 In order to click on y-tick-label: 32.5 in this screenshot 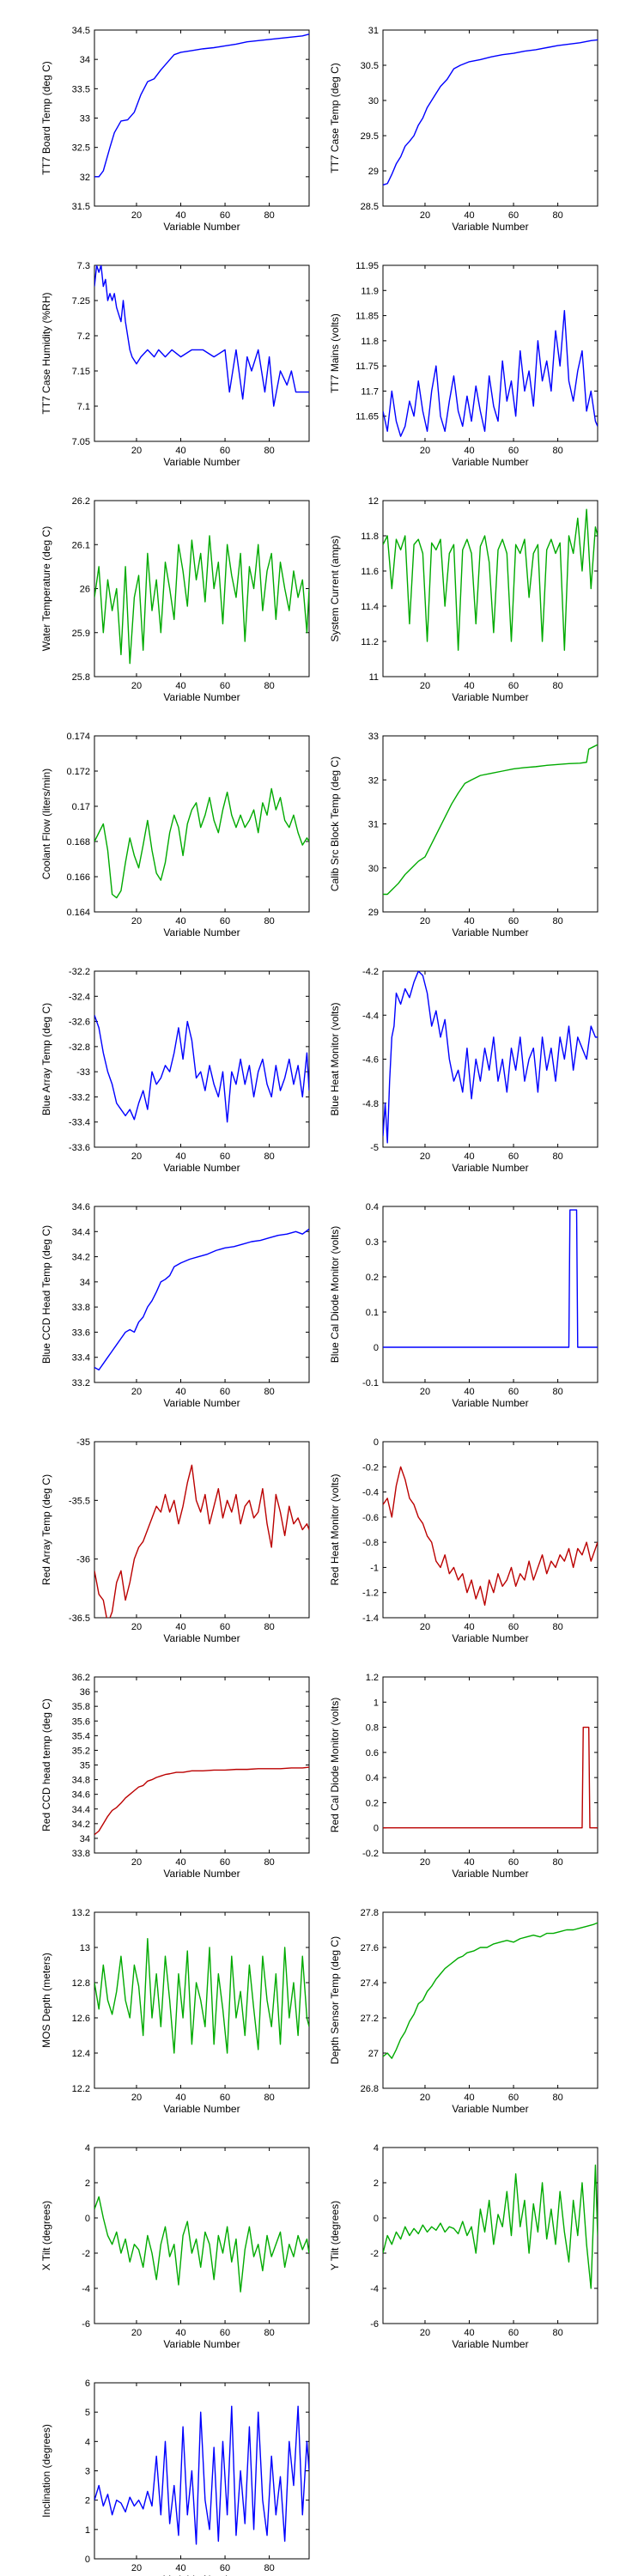, I will do `click(81, 148)`.